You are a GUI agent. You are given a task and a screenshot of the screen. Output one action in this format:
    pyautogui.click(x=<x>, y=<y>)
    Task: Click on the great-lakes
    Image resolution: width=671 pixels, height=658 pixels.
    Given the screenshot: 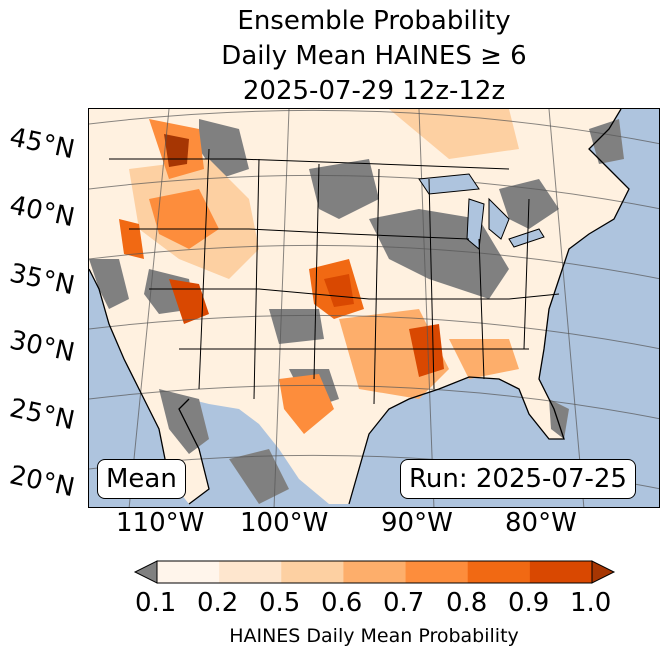 What is the action you would take?
    pyautogui.click(x=481, y=211)
    